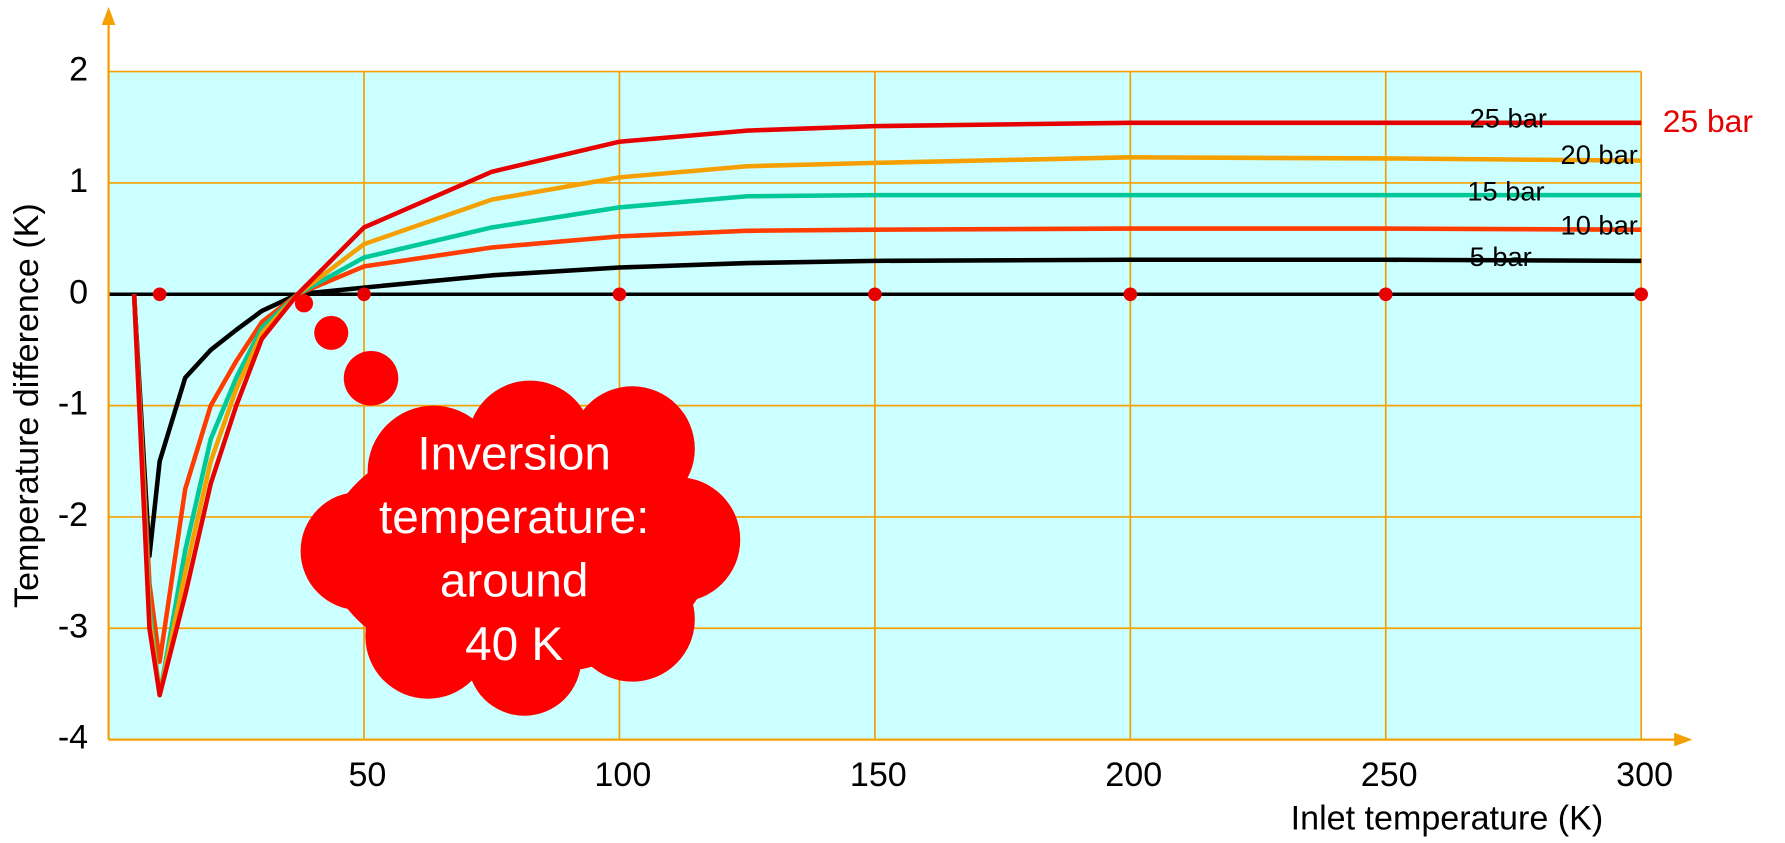 This screenshot has width=1785, height=843. I want to click on highlight-label: 25 bar, so click(1708, 121).